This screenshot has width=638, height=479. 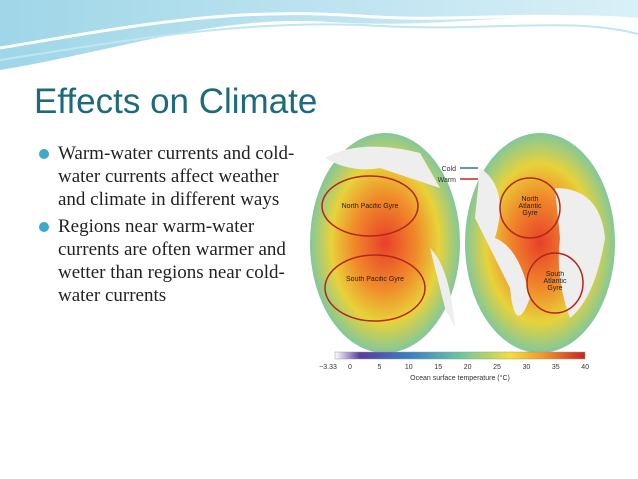 What do you see at coordinates (328, 367) in the screenshot?
I see `colorbar-tick-label: −3.33` at bounding box center [328, 367].